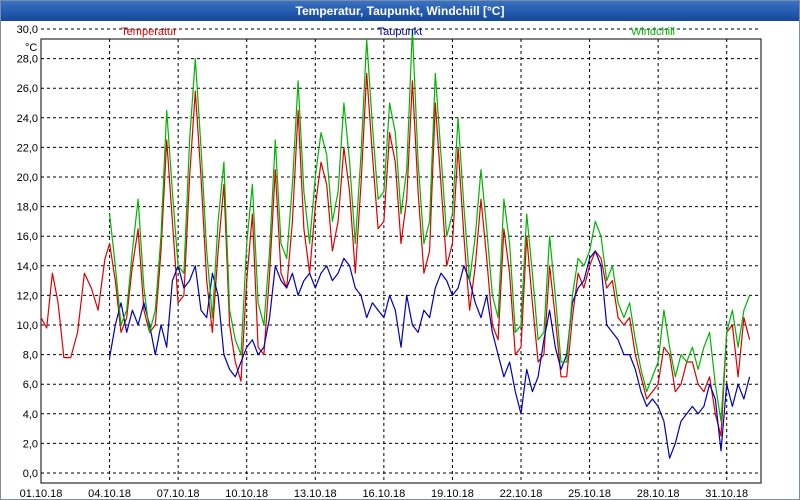 This screenshot has height=500, width=800. Describe the element at coordinates (27, 208) in the screenshot. I see `y-tick-label: 18,0` at that location.